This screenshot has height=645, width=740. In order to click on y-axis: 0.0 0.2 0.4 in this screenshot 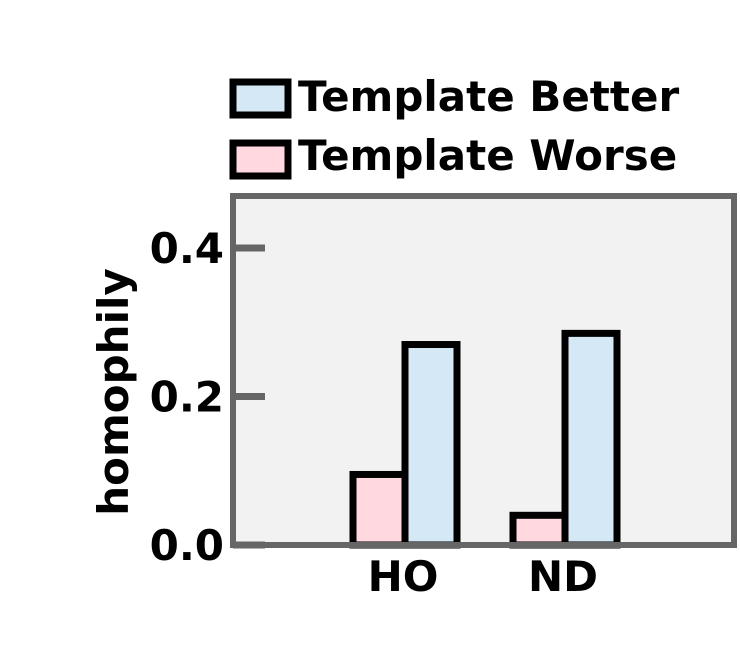, I will do `click(207, 397)`.